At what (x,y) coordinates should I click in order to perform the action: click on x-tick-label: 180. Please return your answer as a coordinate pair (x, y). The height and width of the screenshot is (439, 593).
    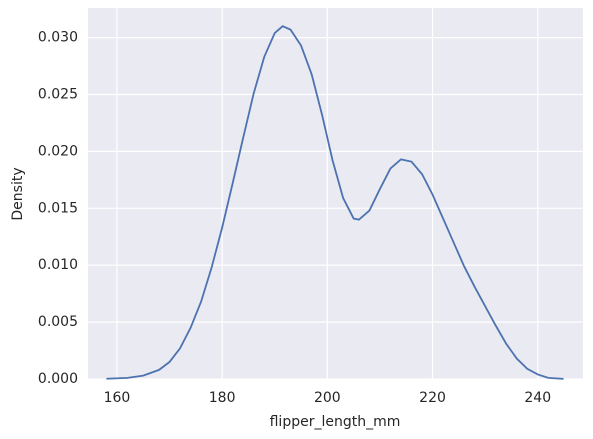
    Looking at the image, I should click on (222, 398).